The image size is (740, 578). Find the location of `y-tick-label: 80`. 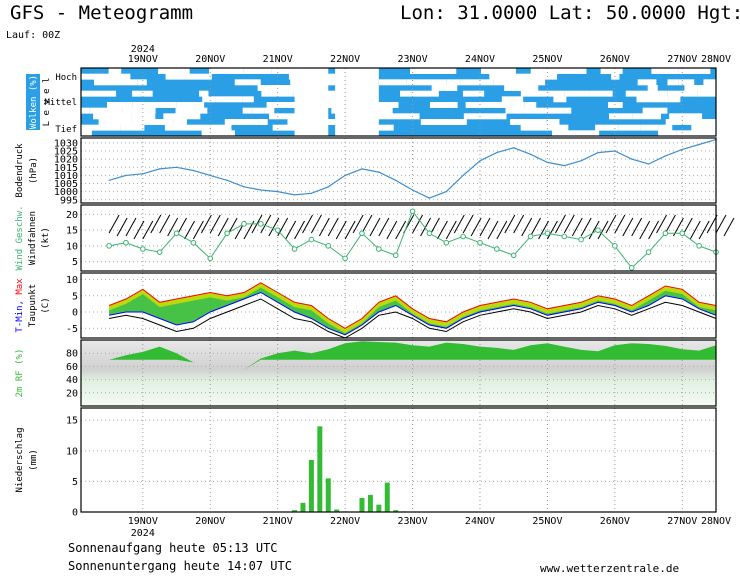

y-tick-label: 80 is located at coordinates (72, 354).